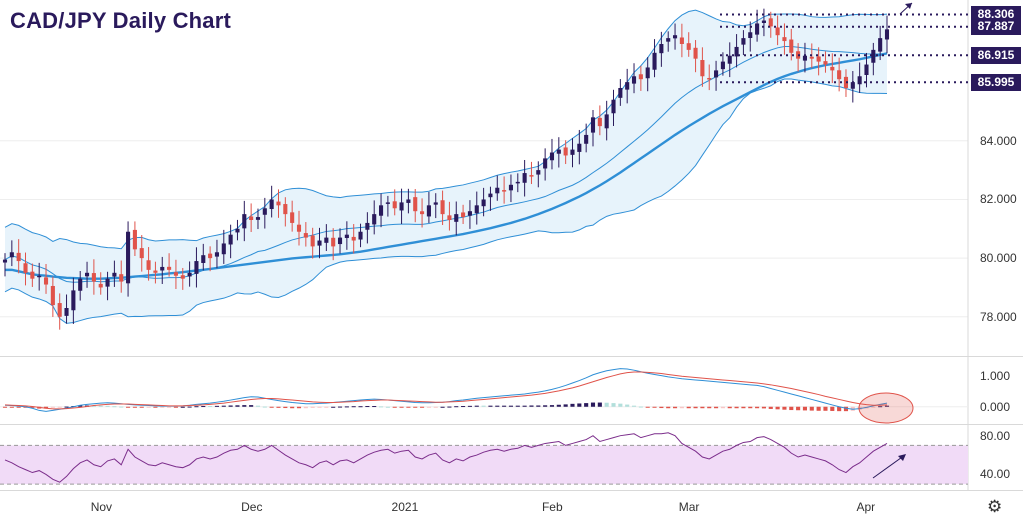  What do you see at coordinates (511, 356) in the screenshot?
I see `macd-pane-divider` at bounding box center [511, 356].